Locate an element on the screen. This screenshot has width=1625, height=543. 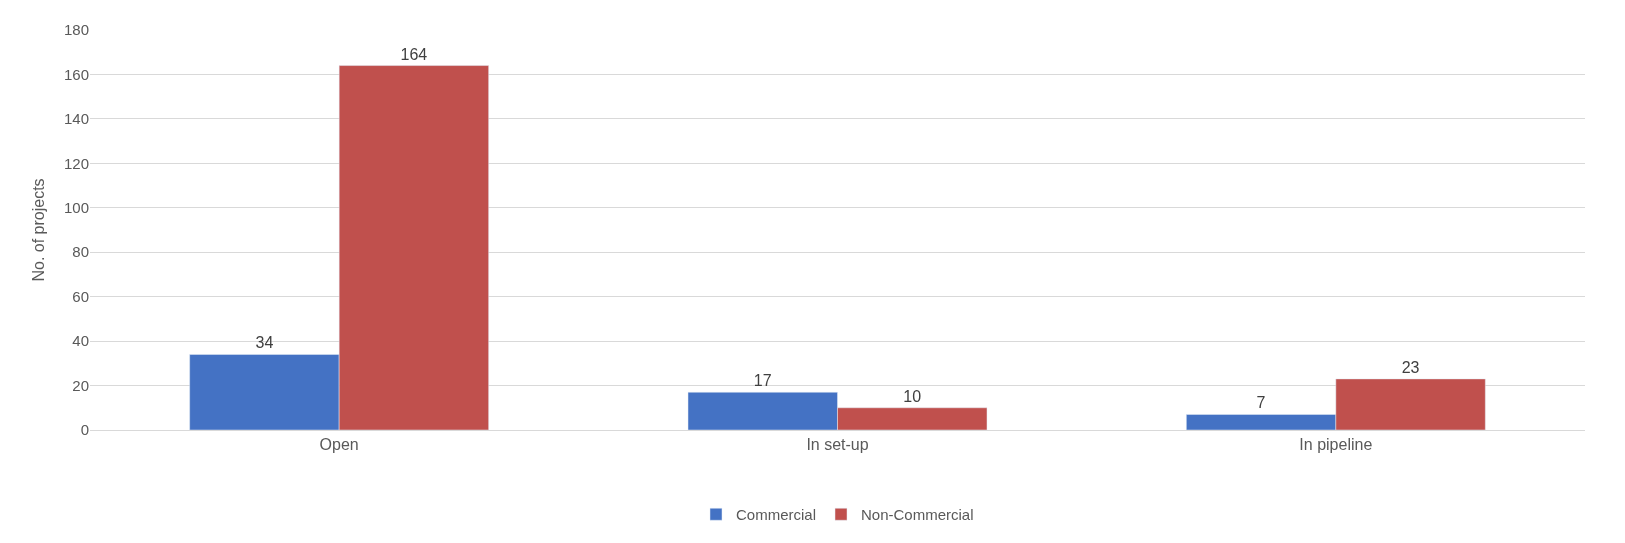
y-tick-label: 140 is located at coordinates (76, 119).